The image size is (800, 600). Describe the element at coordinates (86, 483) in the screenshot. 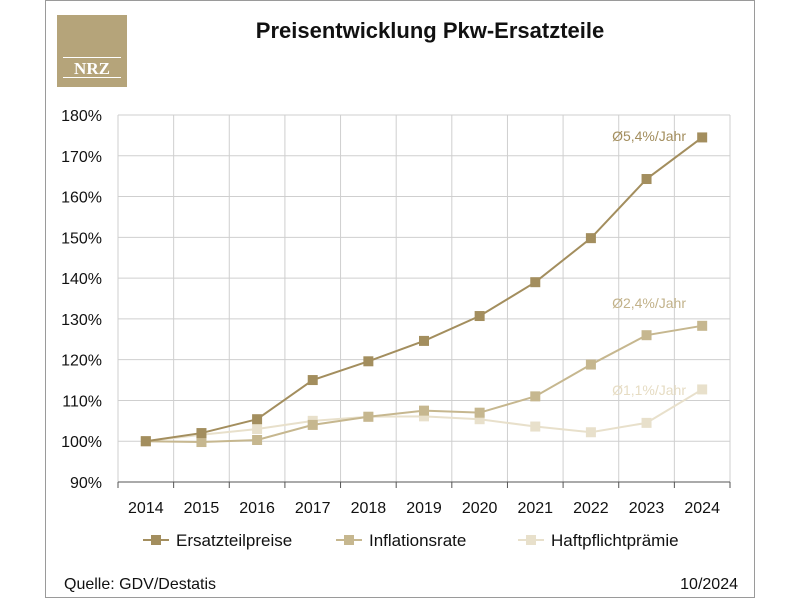

I see `y-tick-label: 90%` at that location.